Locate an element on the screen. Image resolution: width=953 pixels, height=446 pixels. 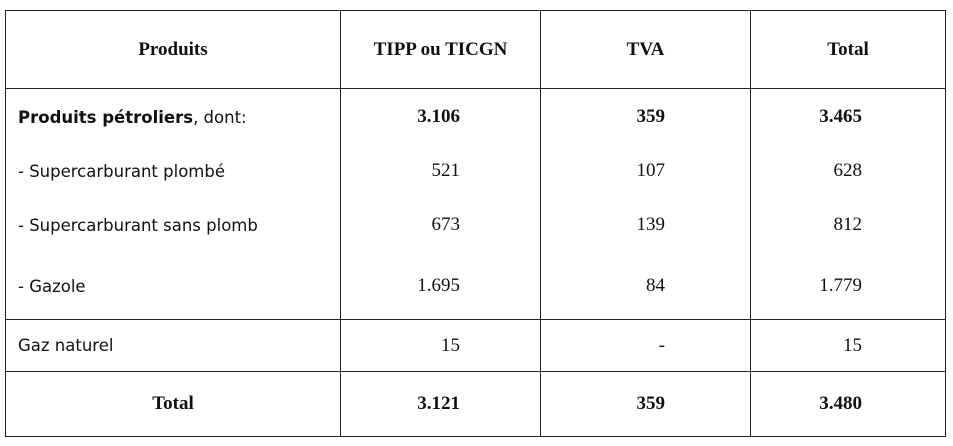
table-row: Gaz naturel 15-15 is located at coordinates (475, 345).